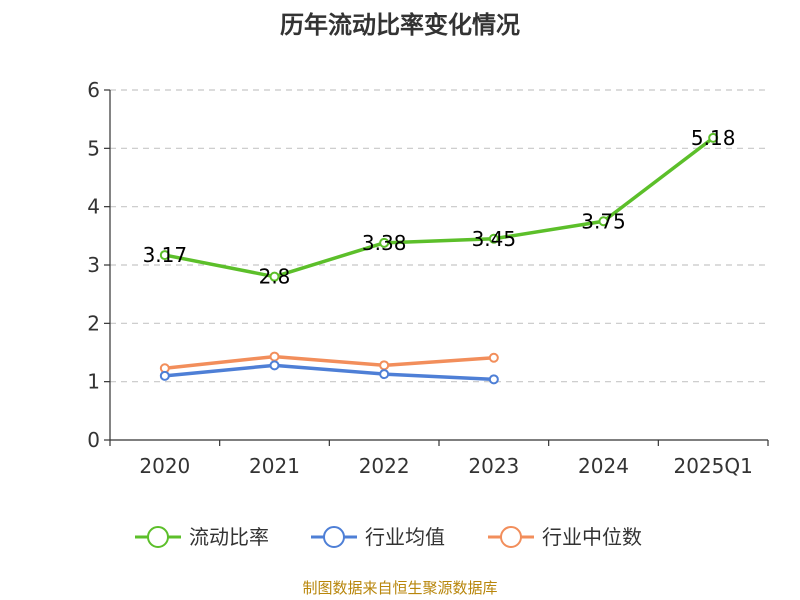 Image resolution: width=800 pixels, height=600 pixels. Describe the element at coordinates (93, 440) in the screenshot. I see `y-tick-label: 0` at that location.